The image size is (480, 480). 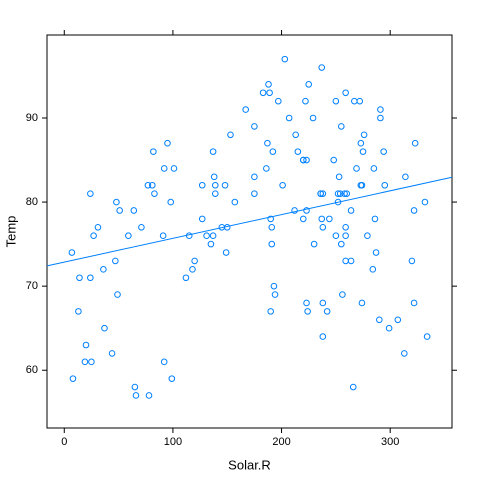 What do you see at coordinates (32, 118) in the screenshot?
I see `y-tick-label: 90` at bounding box center [32, 118].